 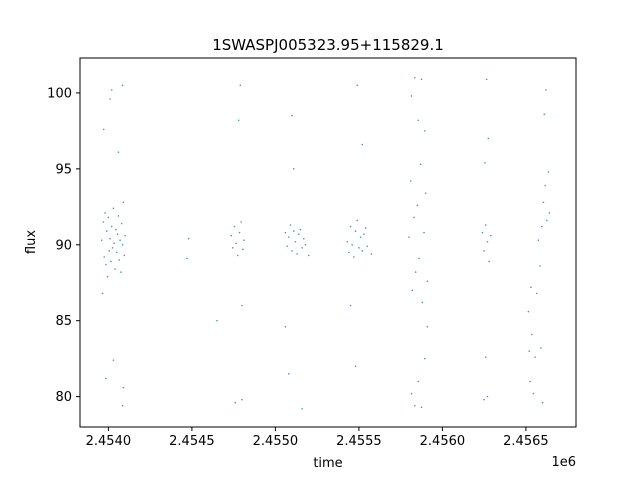 I want to click on x-axis-ticks: 2.4540 2.4545 2.4550 2.4555 2.4560 2.4565, so click(x=317, y=438).